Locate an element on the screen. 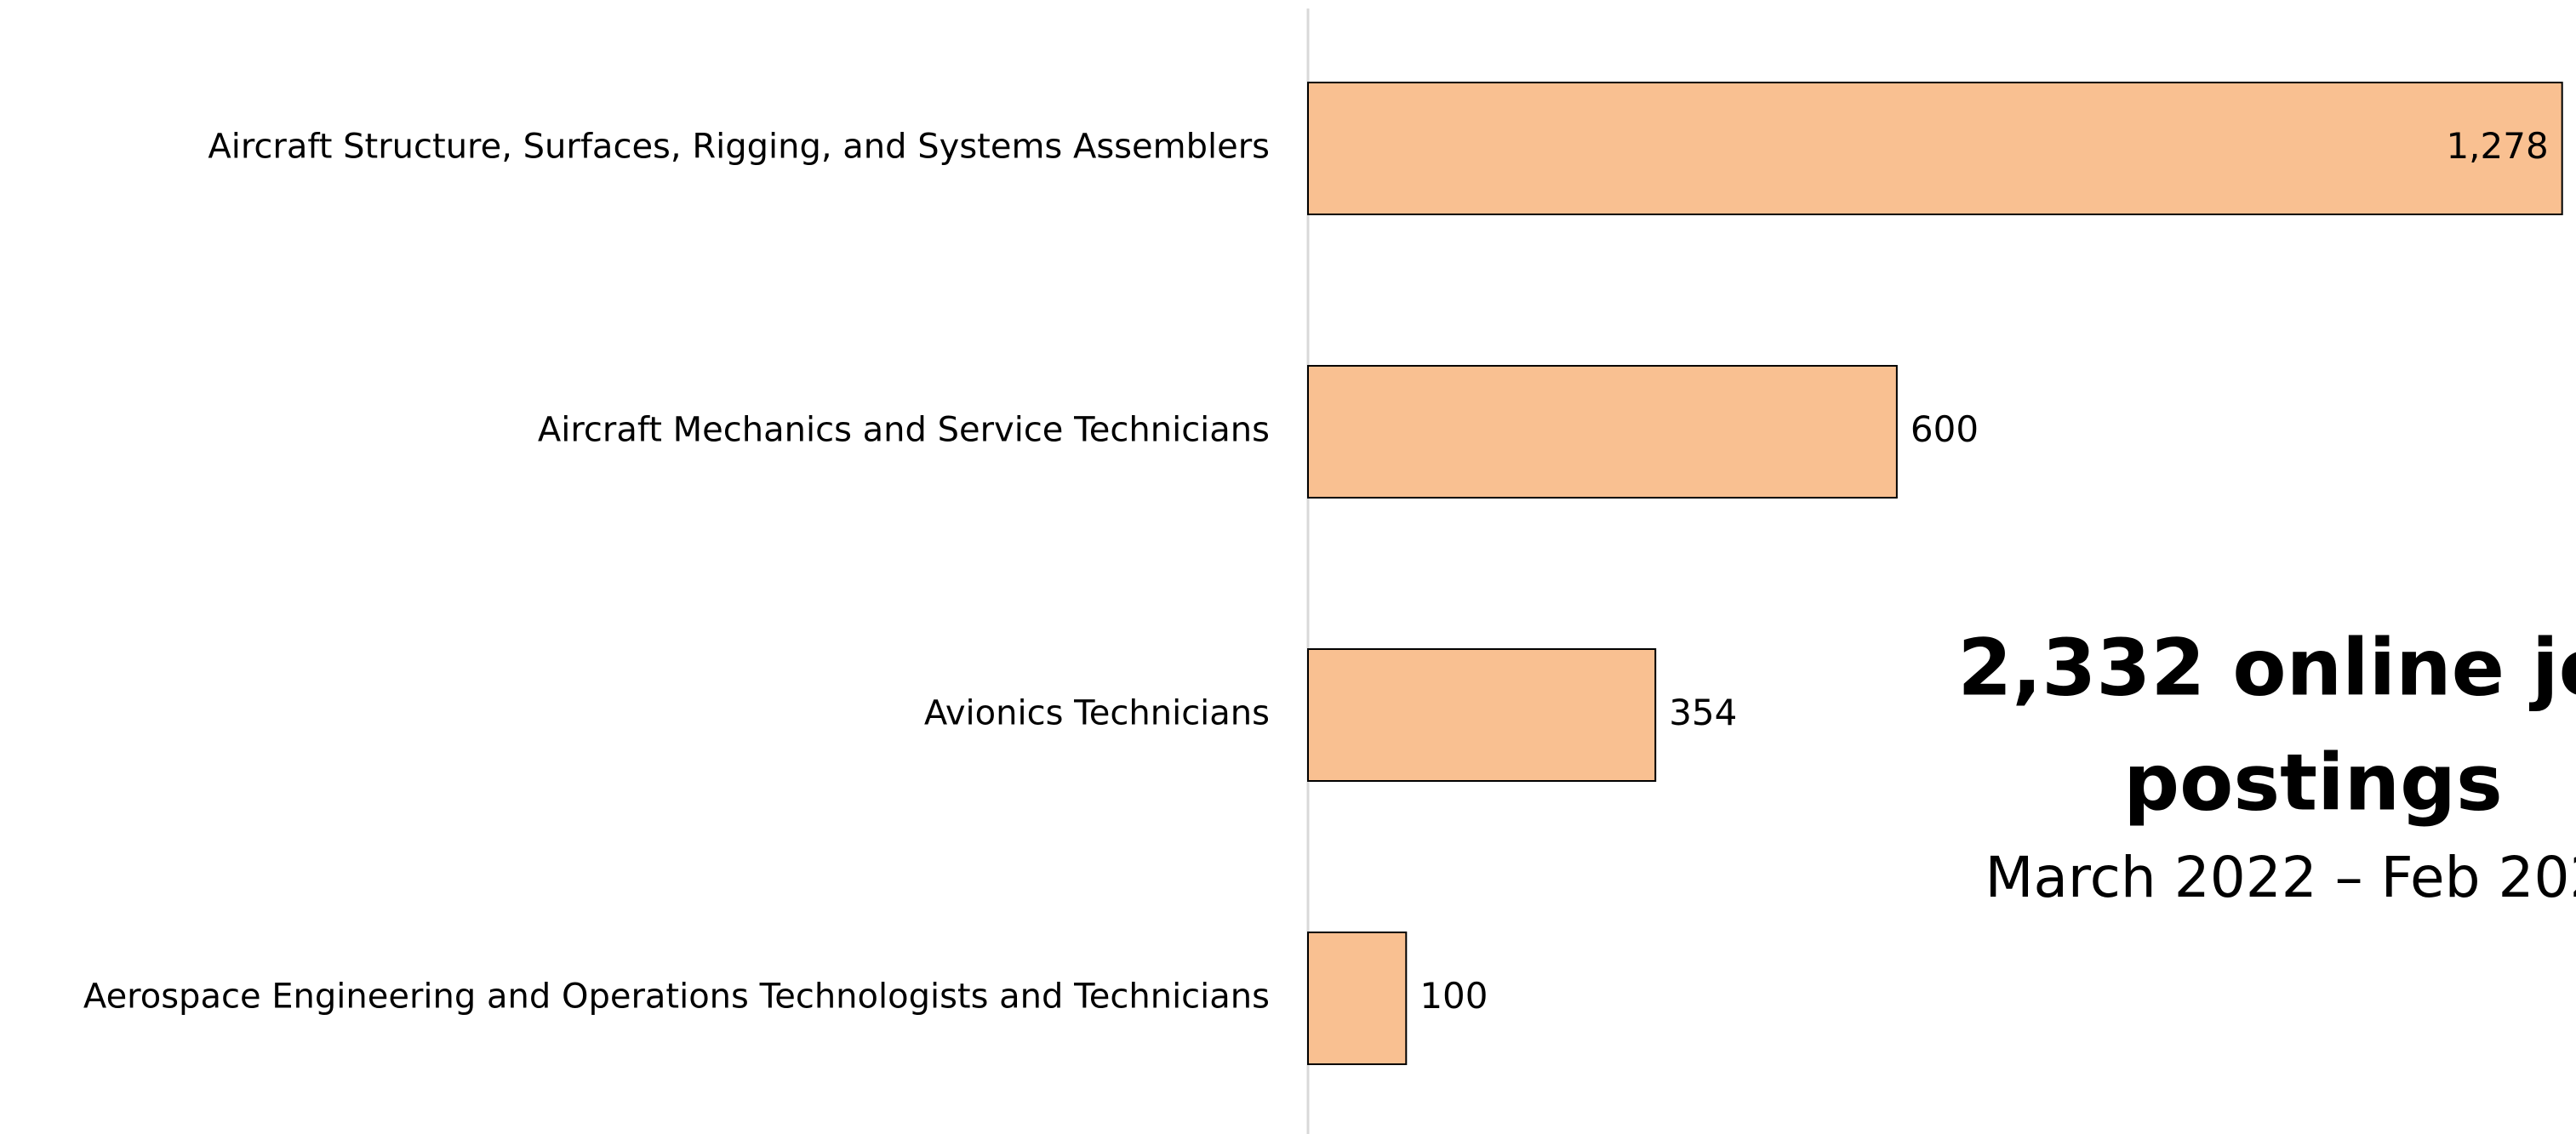  annotation-subtitle: March 2022 – Feb 2023 is located at coordinates (2280, 877).